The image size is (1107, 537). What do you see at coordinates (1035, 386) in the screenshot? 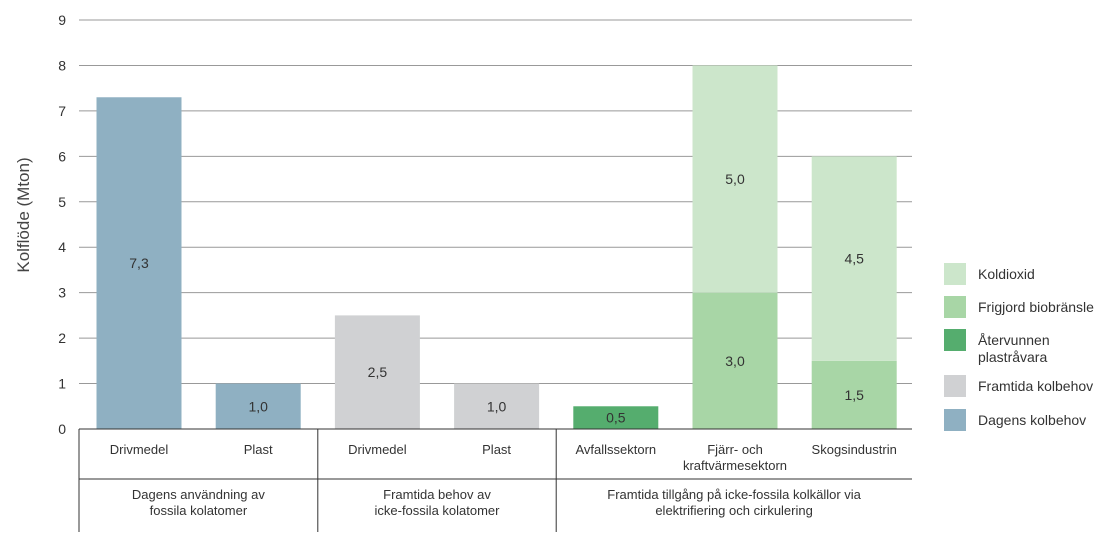
I see `legend-label: Framtida kolbehov` at bounding box center [1035, 386].